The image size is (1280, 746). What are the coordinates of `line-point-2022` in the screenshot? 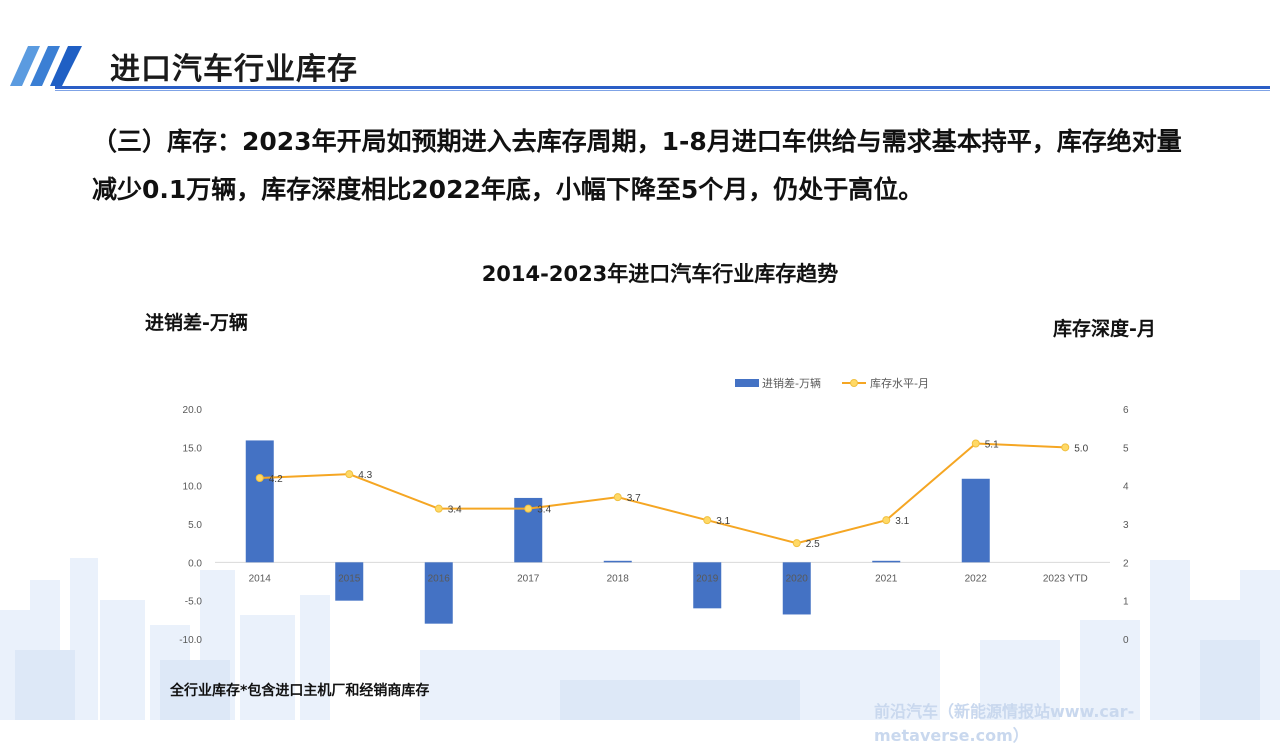 It's located at (975, 443).